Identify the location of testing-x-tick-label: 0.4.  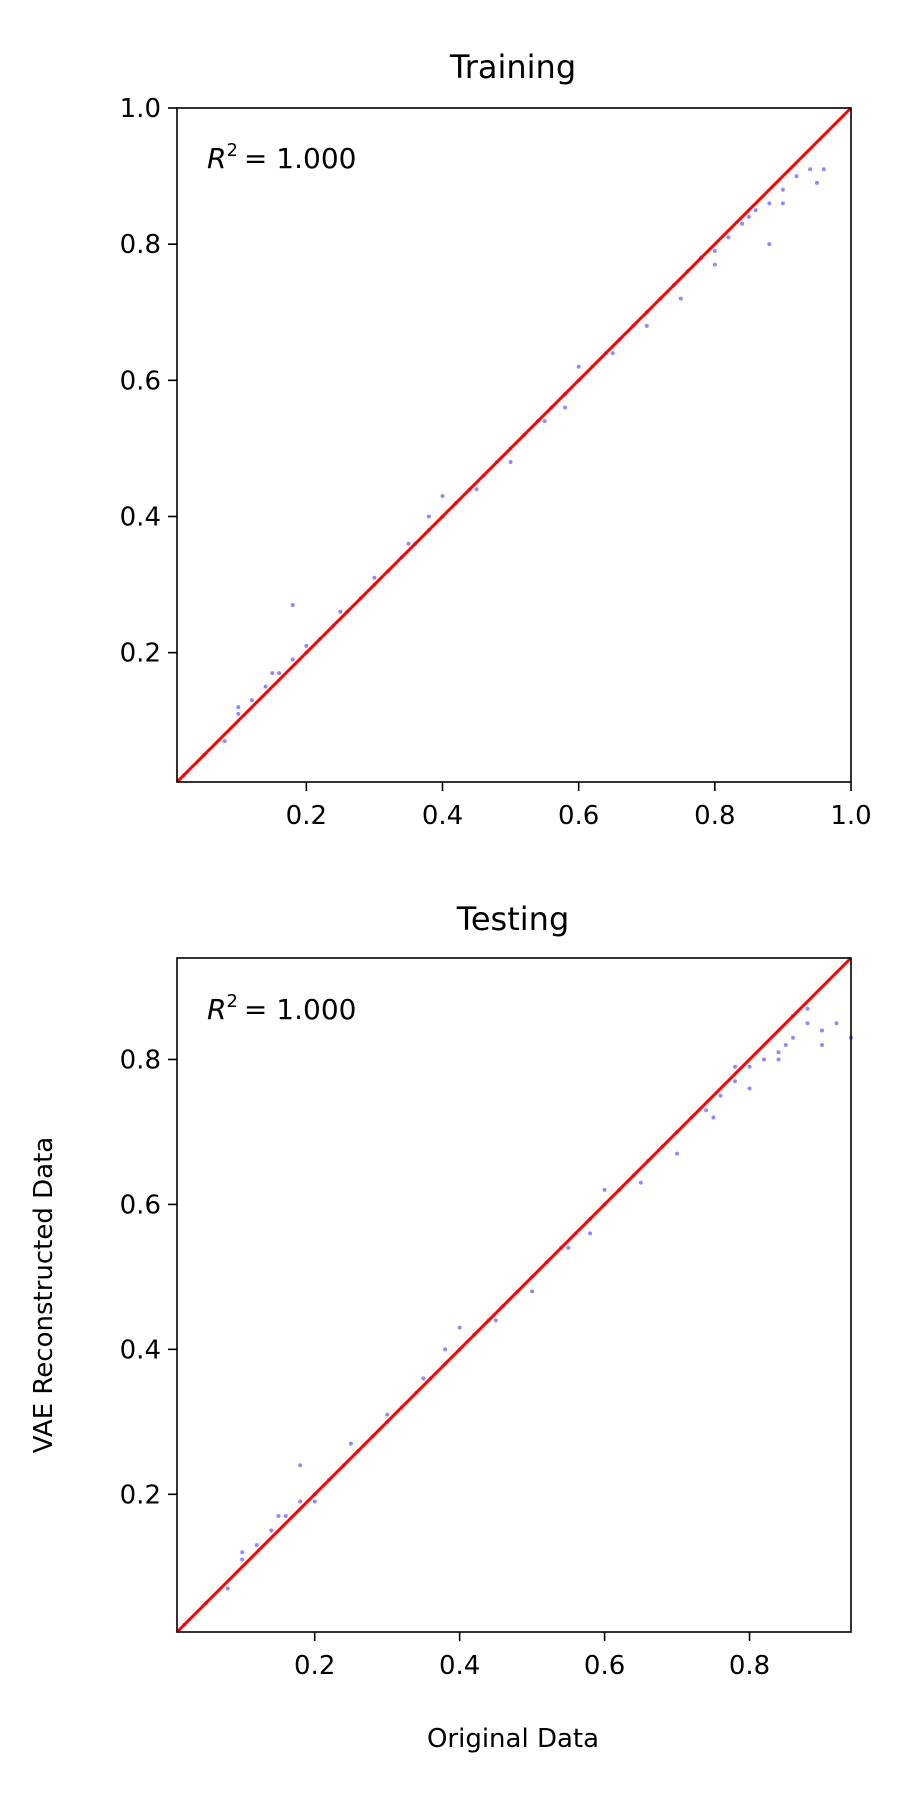
(459, 1666).